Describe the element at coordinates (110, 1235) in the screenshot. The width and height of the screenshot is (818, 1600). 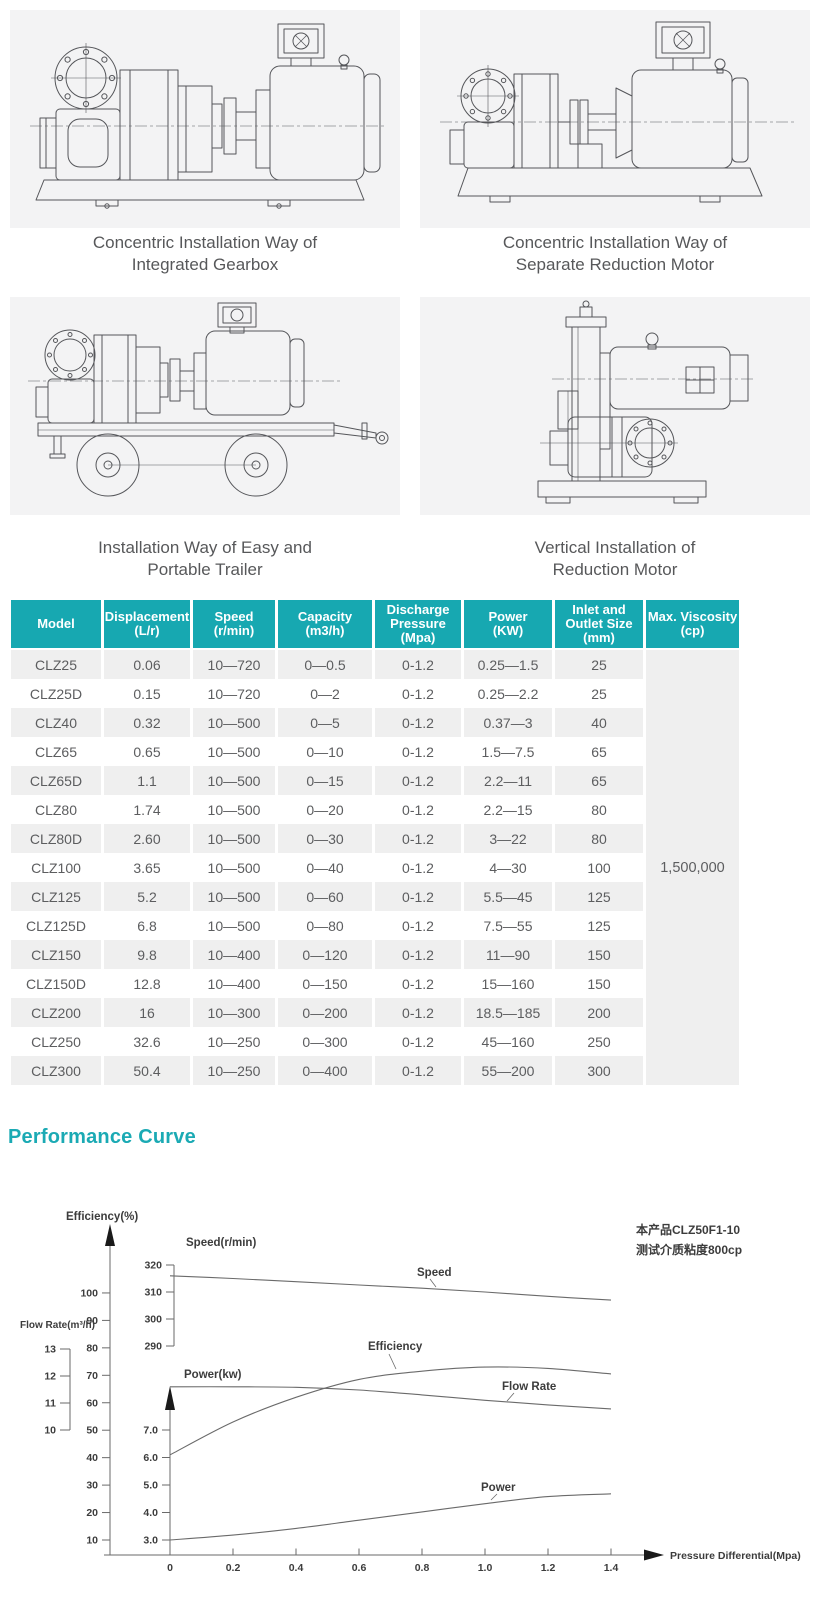
I see `efficiency-axis-arrow` at that location.